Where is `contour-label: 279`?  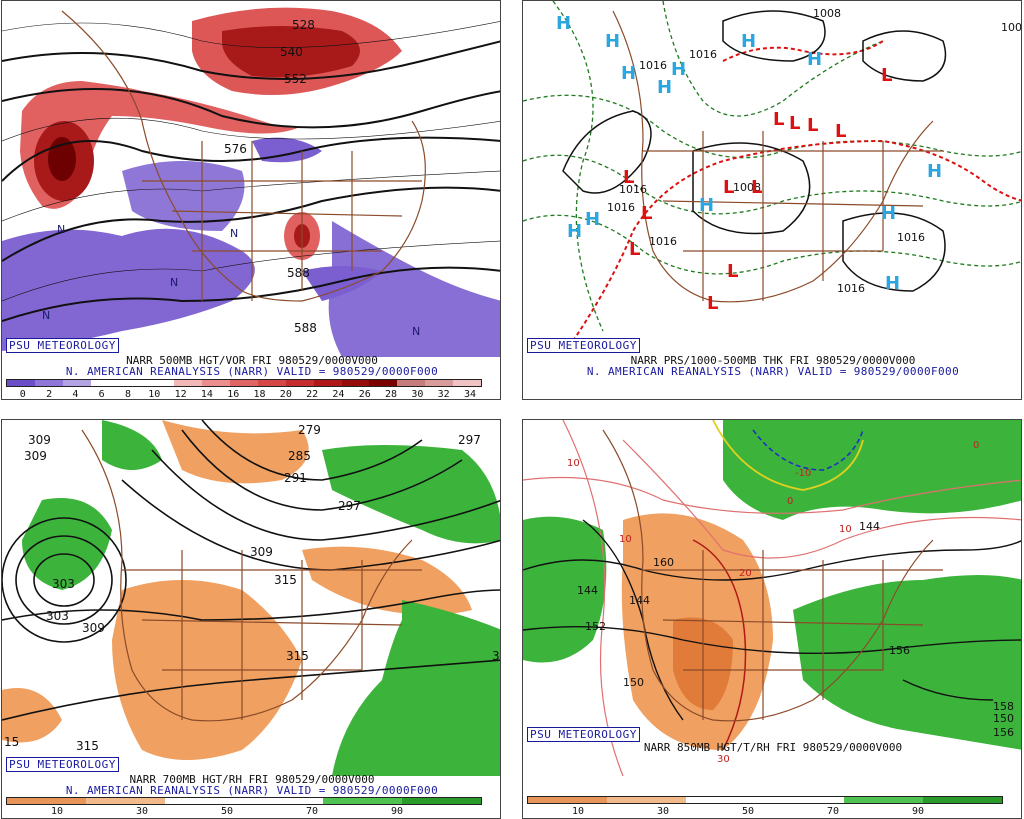
contour-label: 279 is located at coordinates (309, 430).